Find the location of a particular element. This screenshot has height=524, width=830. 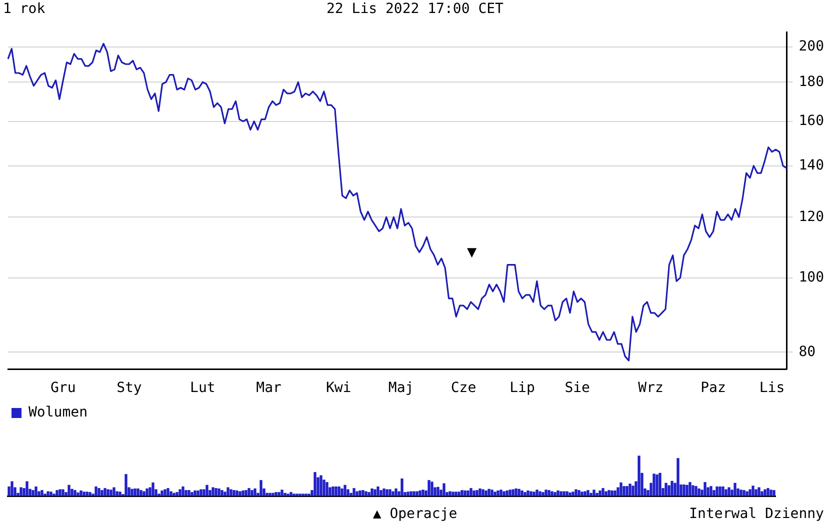

y-tick-label: 80 is located at coordinates (807, 352).